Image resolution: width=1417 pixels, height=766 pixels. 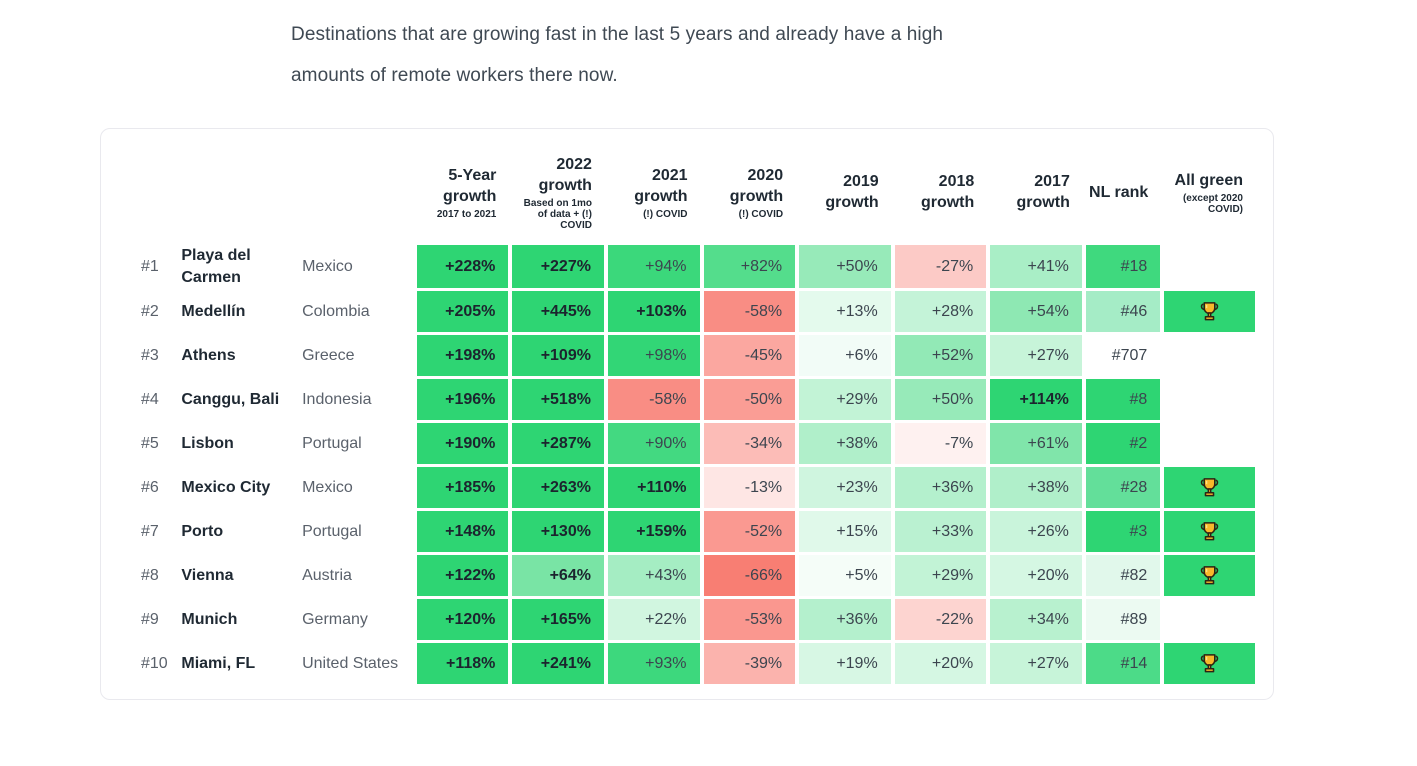 I want to click on city-cell: Miami, FL, so click(x=218, y=663).